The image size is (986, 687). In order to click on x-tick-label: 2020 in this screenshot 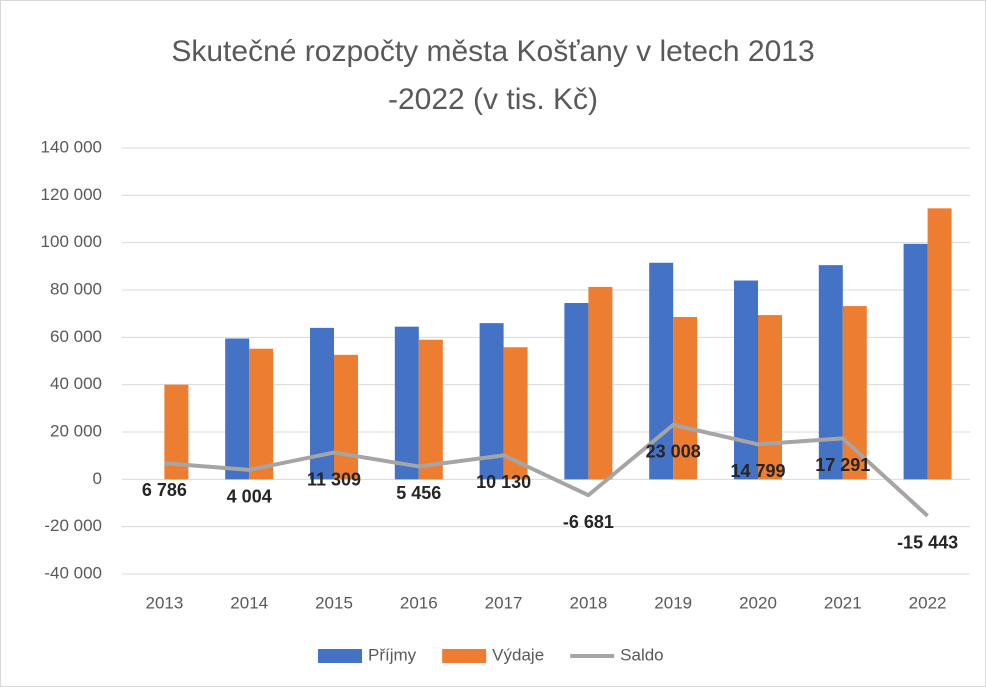, I will do `click(758, 602)`.